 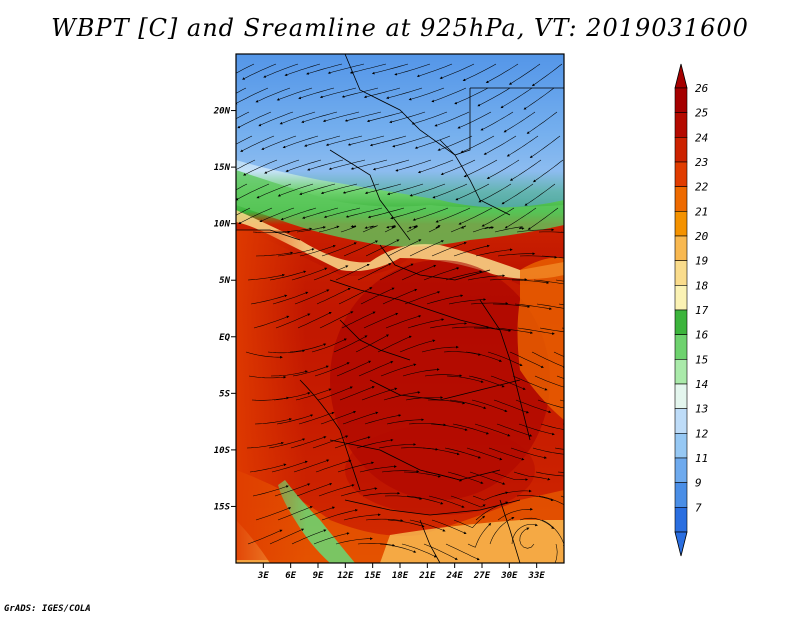 I want to click on lon-tick-label: 30E, so click(x=509, y=576).